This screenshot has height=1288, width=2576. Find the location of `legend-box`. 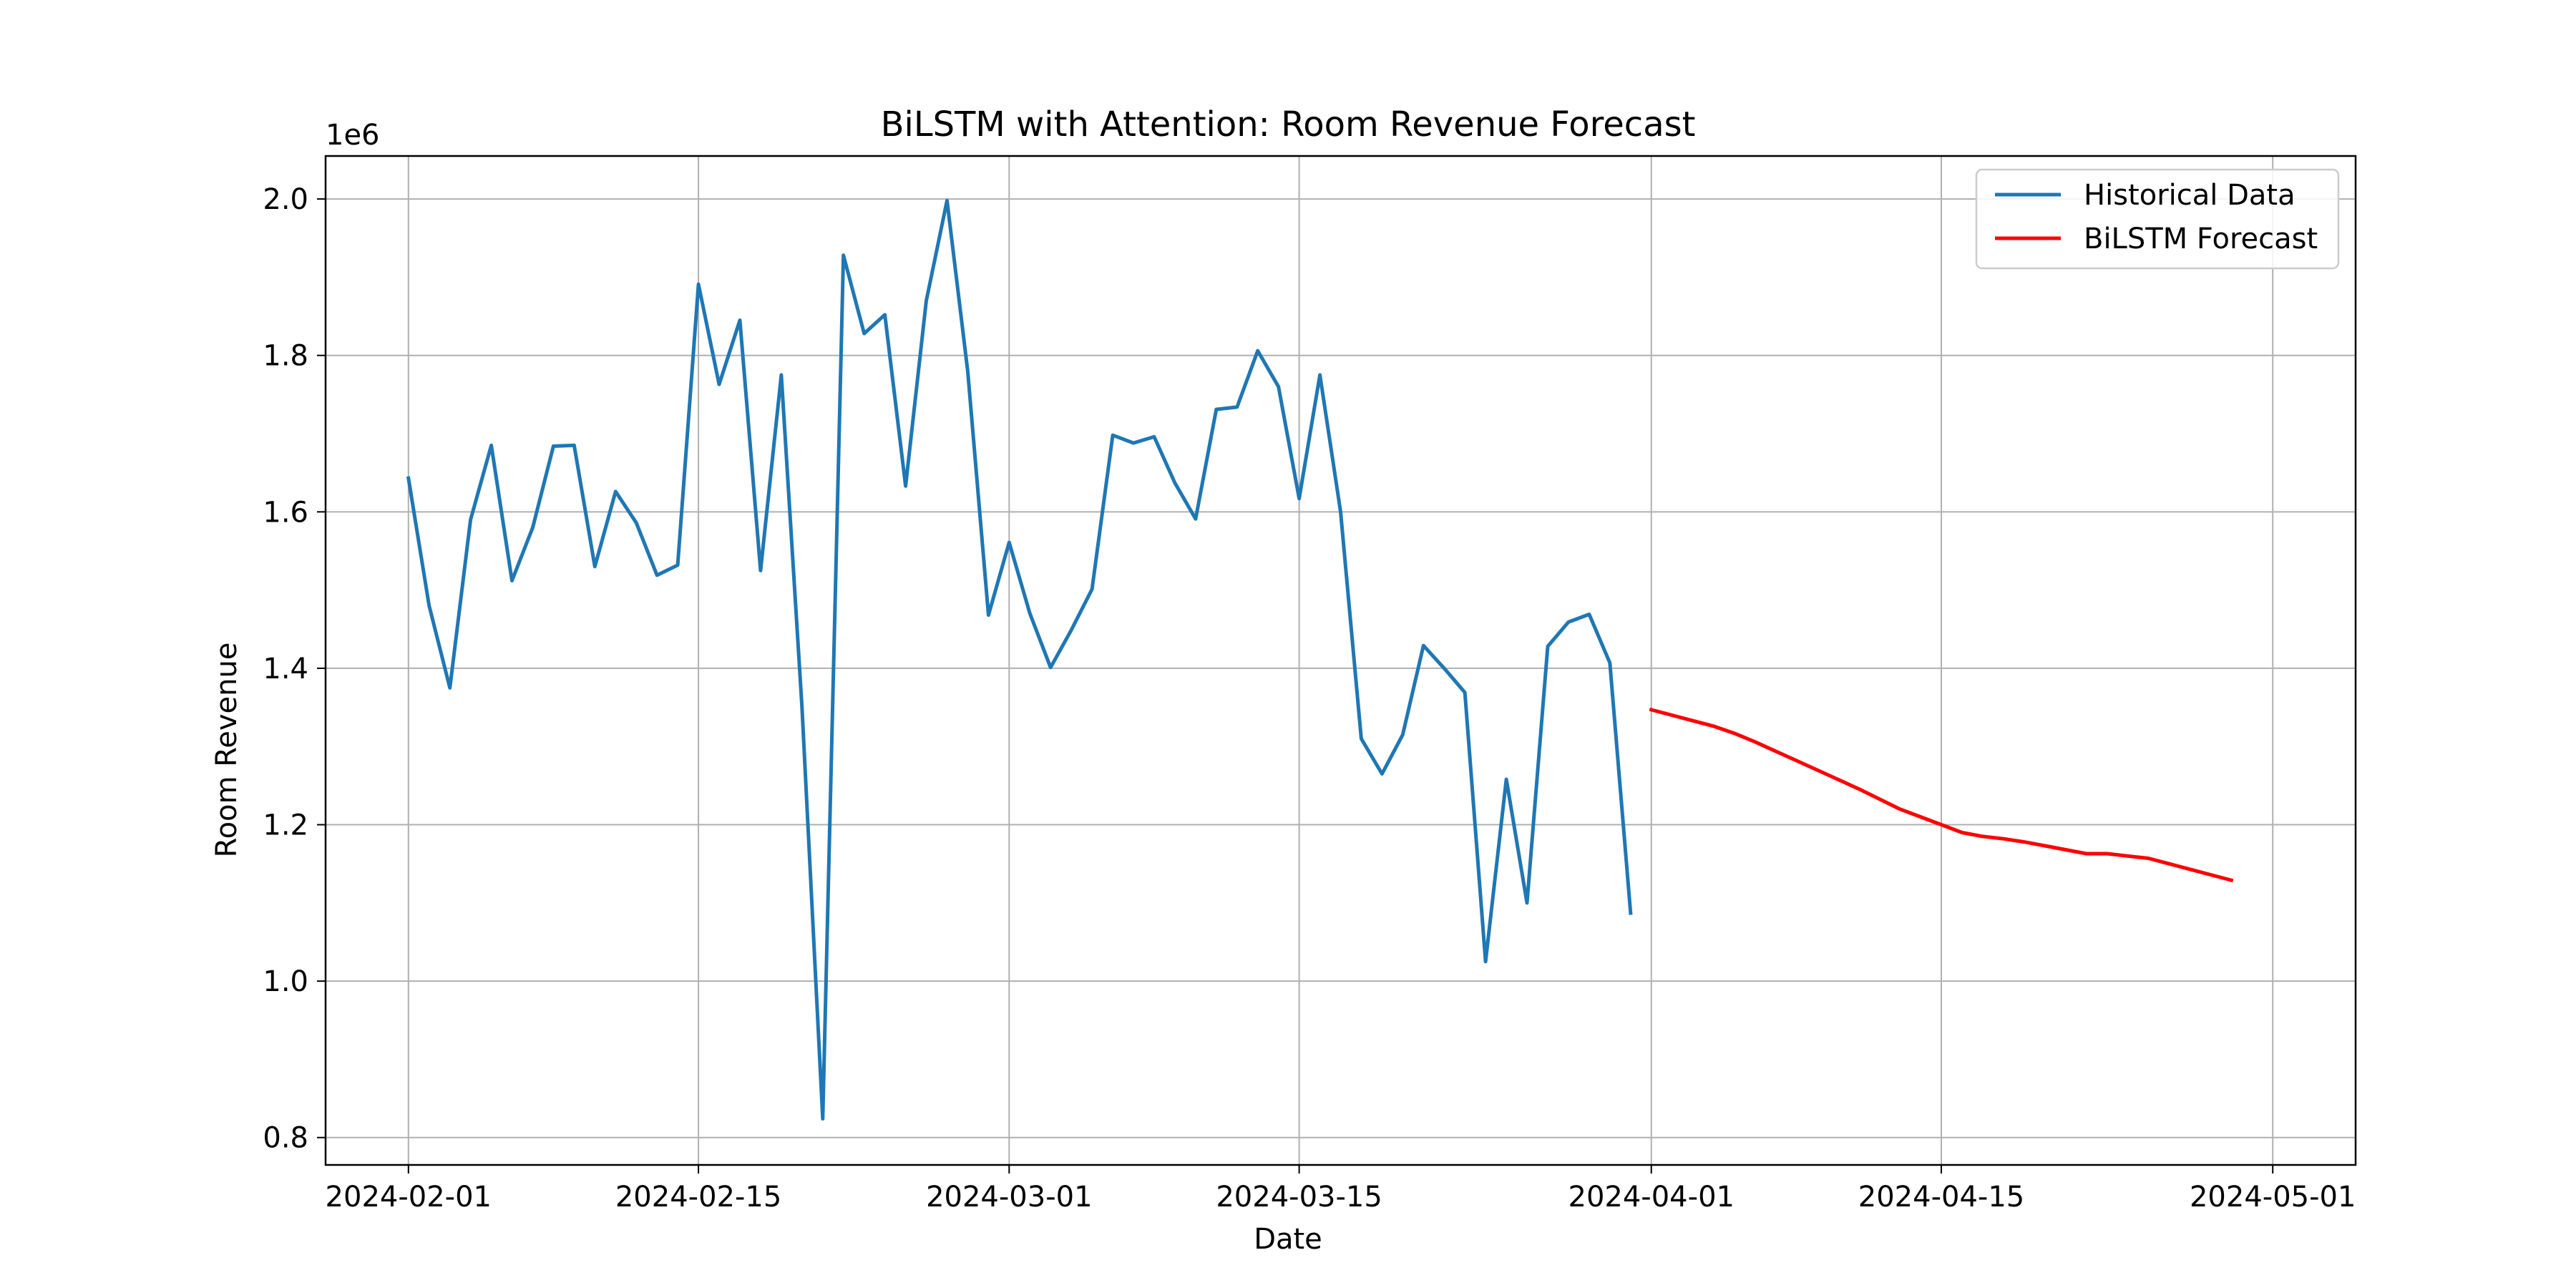

legend-box is located at coordinates (2157, 219).